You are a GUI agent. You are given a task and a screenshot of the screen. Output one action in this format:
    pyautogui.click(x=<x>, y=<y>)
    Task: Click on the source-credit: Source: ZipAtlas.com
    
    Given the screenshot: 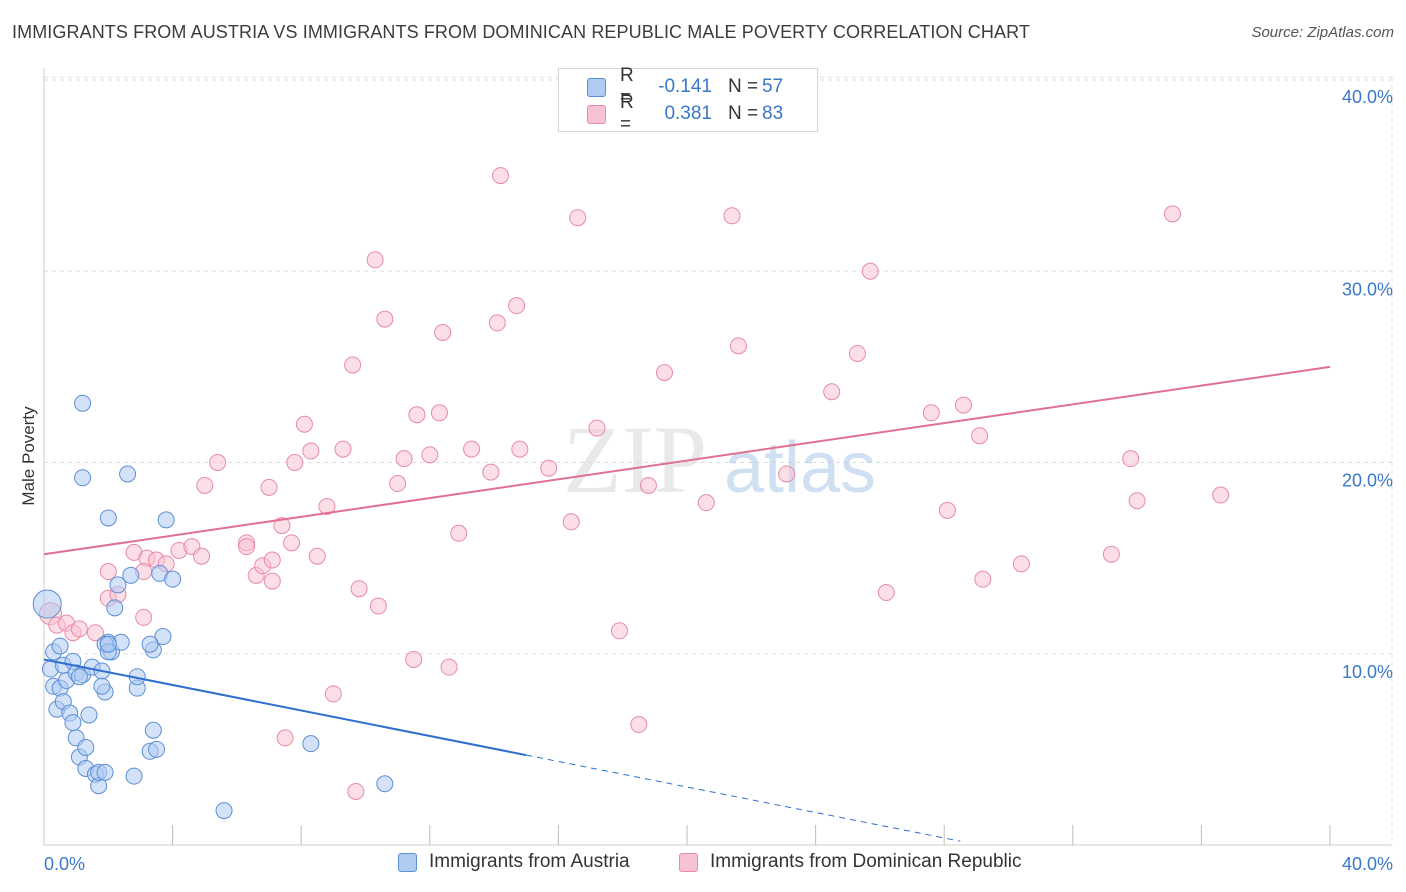 What is the action you would take?
    pyautogui.click(x=1322, y=32)
    